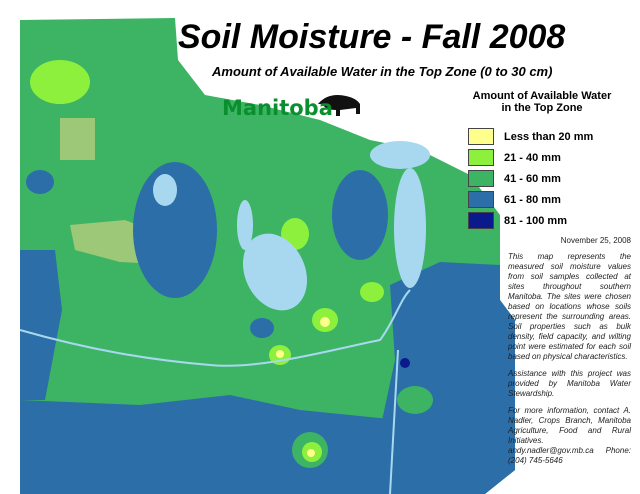  What do you see at coordinates (277, 108) in the screenshot?
I see `logo: Manitoba` at bounding box center [277, 108].